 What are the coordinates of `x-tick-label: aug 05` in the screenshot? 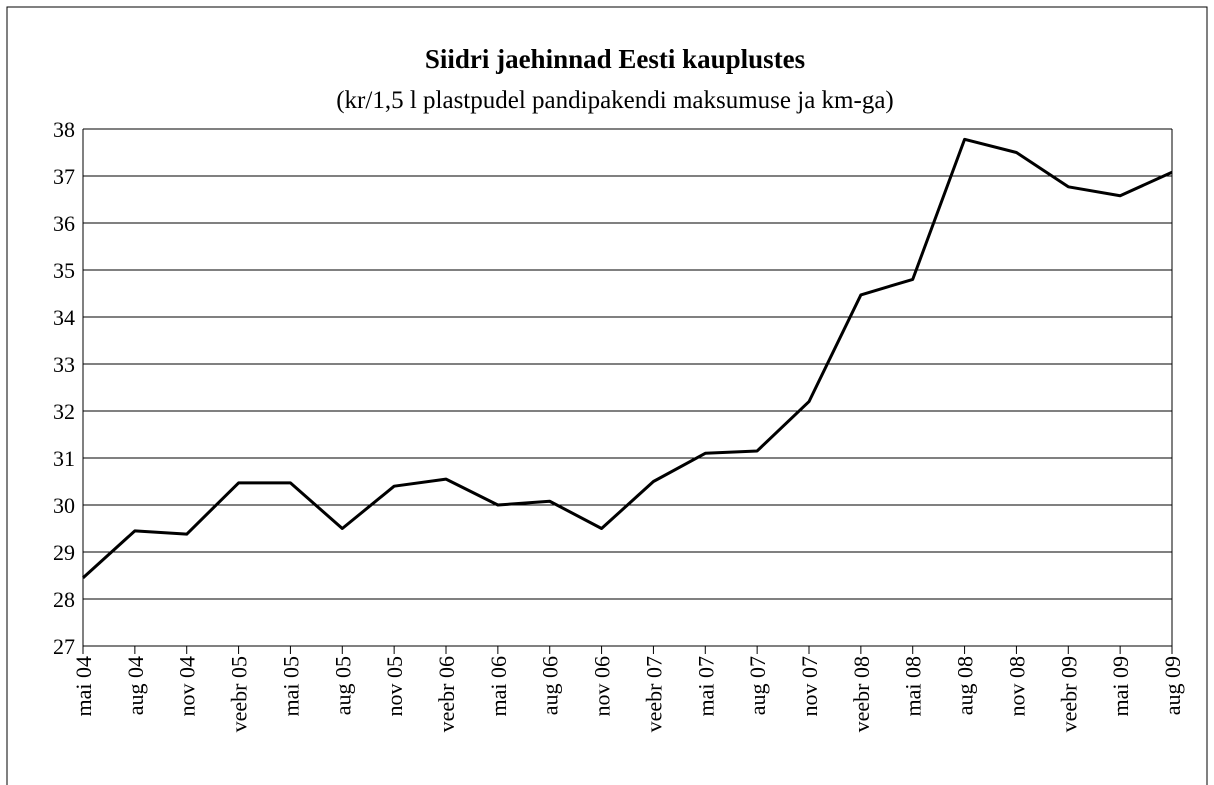 It's located at (342, 685).